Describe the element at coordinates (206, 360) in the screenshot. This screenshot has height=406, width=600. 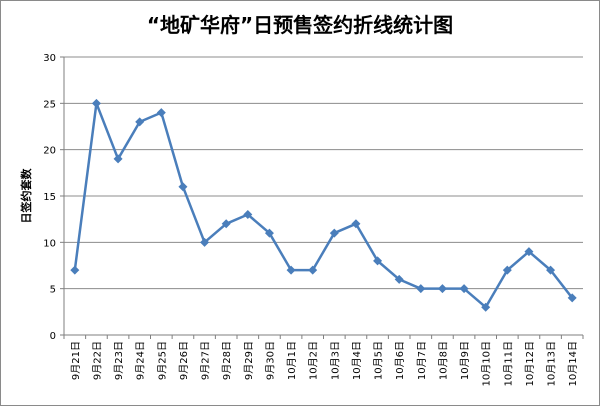
I see `x-tick-label: 9月27日` at that location.